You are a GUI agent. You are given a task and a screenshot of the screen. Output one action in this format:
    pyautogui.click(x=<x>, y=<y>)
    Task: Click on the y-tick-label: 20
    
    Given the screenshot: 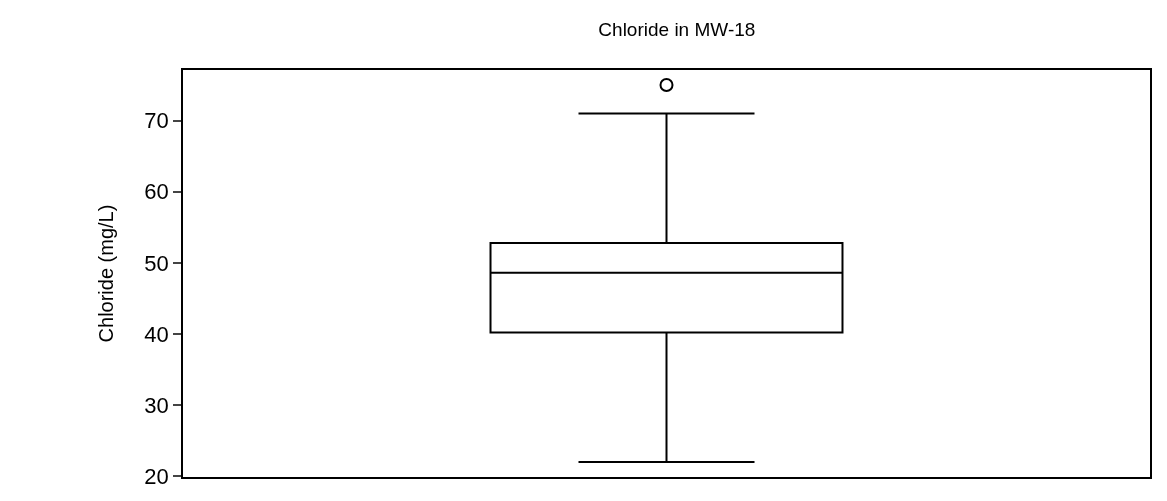 What is the action you would take?
    pyautogui.click(x=156, y=476)
    